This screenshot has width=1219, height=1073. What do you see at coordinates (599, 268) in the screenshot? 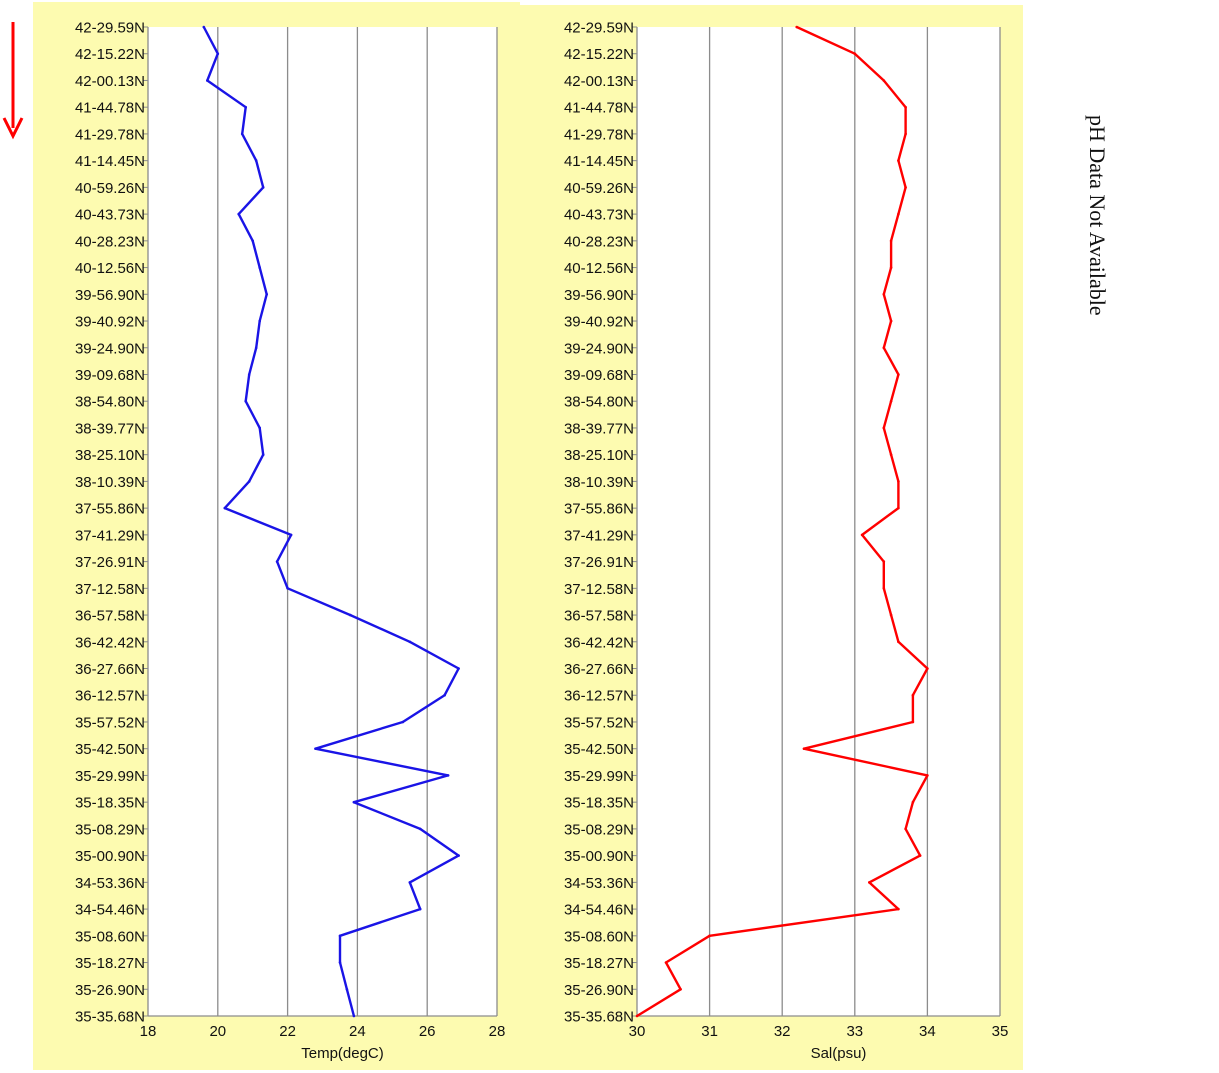
I see `y-tick-label: 40-12.56N` at bounding box center [599, 268].